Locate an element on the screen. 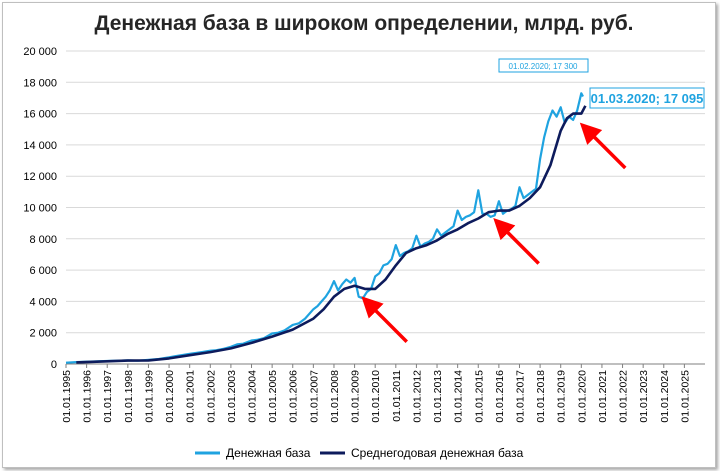 This screenshot has width=720, height=471. x-tick-label: 01.01.2014 is located at coordinates (459, 396).